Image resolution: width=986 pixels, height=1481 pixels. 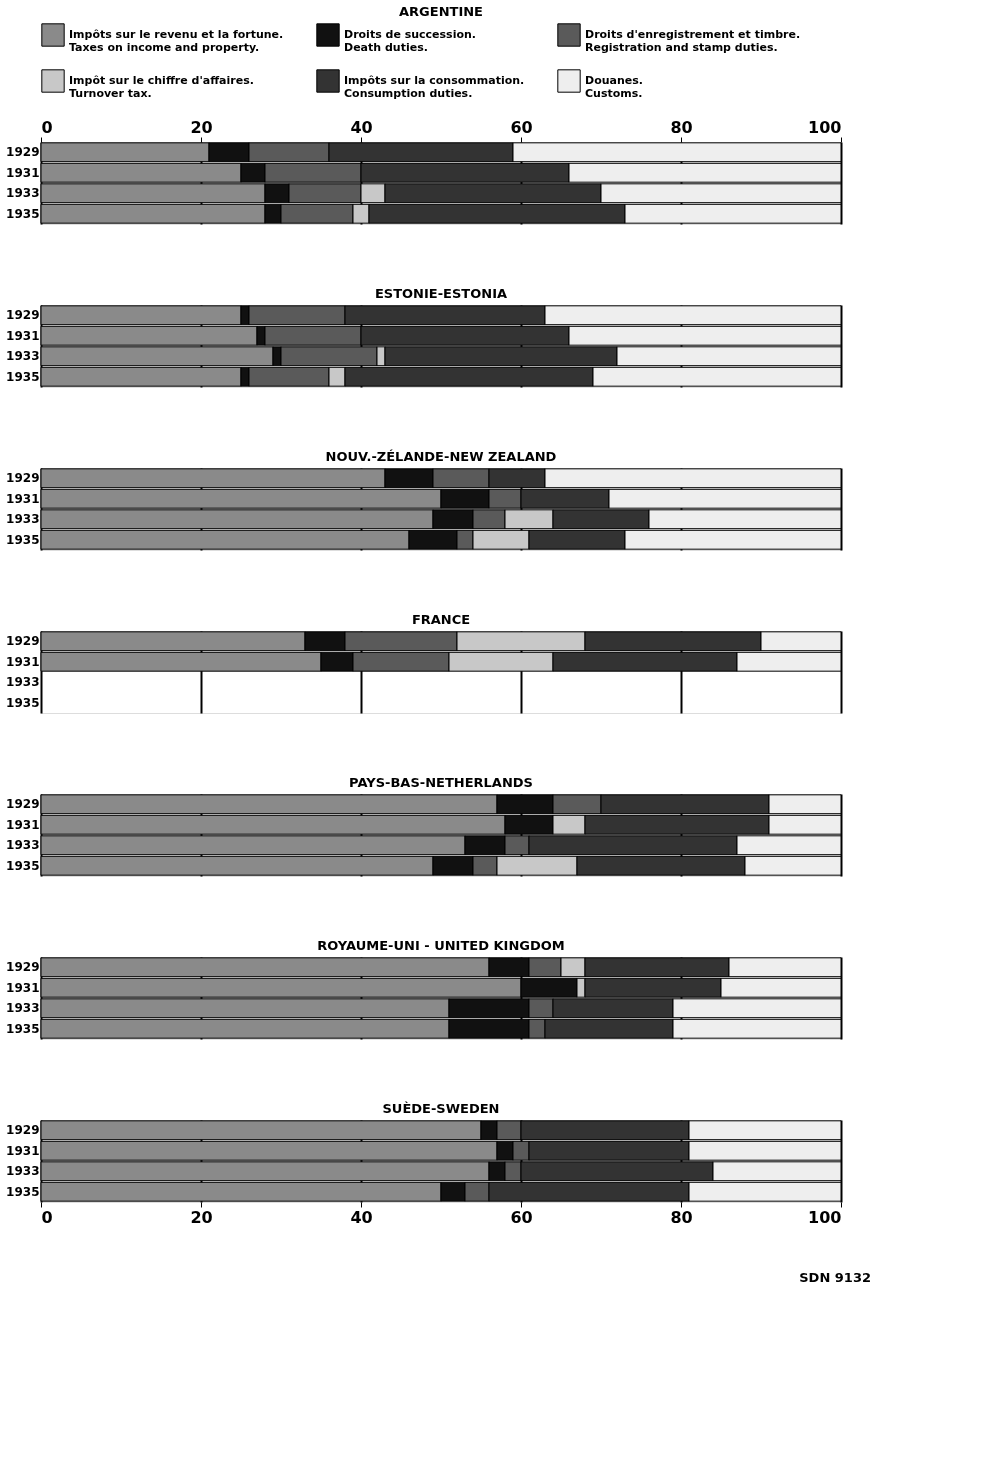 What do you see at coordinates (410, 41) in the screenshot?
I see `legend-label: Droits de succession. Death duties.` at bounding box center [410, 41].